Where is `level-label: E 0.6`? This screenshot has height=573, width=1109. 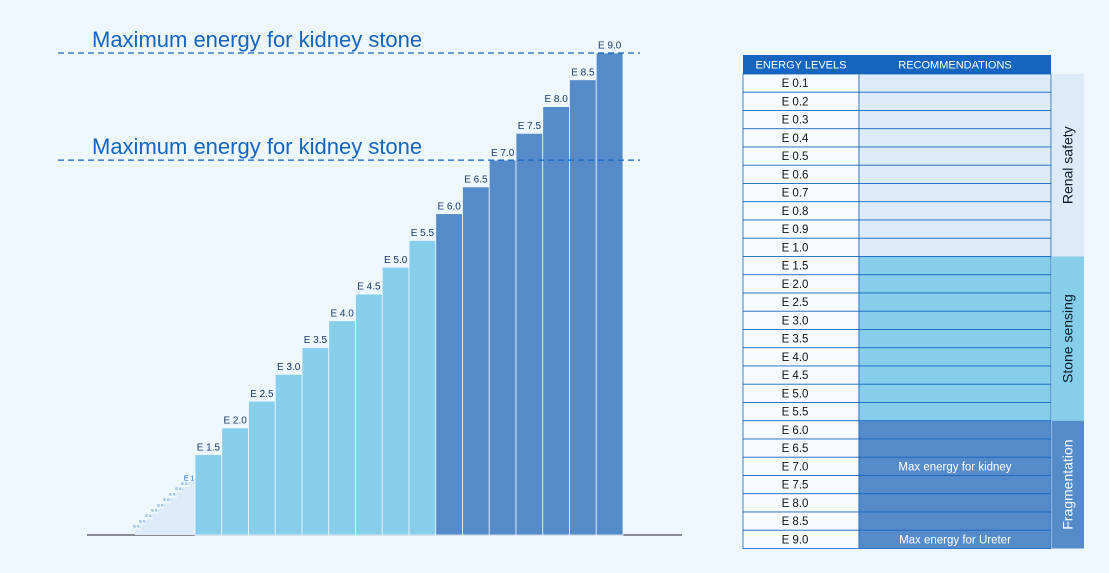
level-label: E 0.6 is located at coordinates (795, 175).